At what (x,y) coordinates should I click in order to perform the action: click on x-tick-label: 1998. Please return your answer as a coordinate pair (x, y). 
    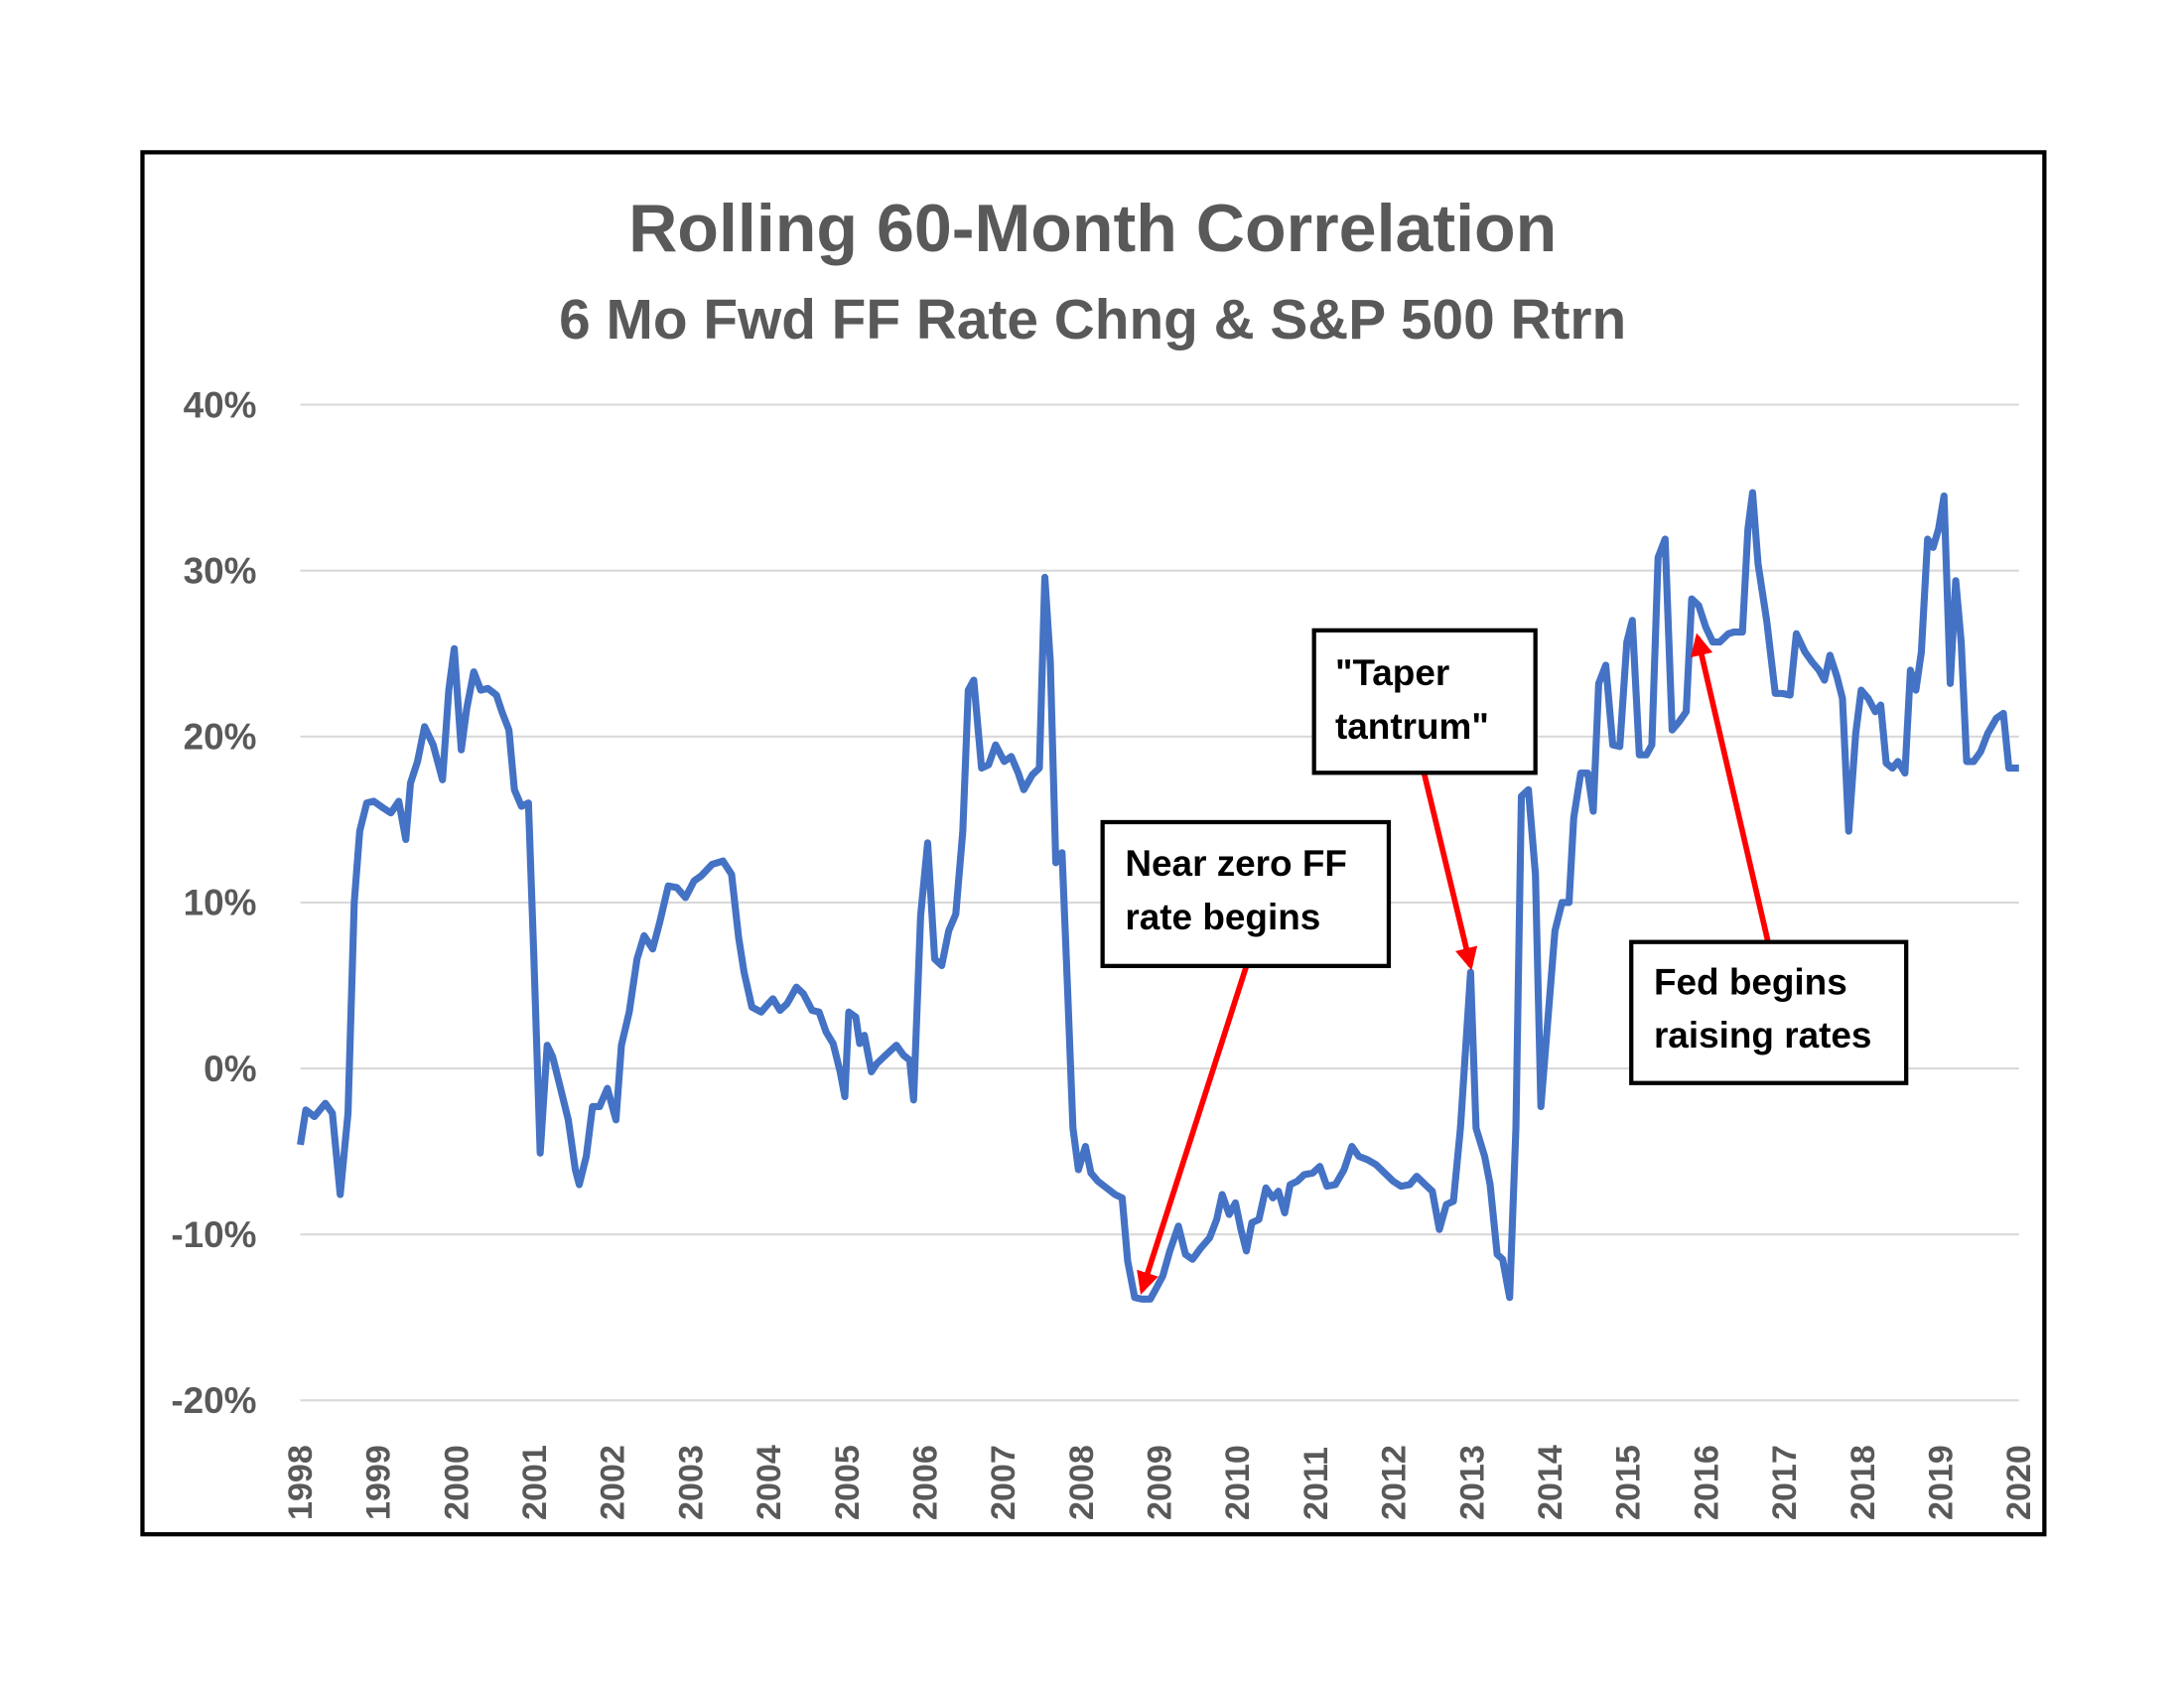
    Looking at the image, I should click on (301, 1482).